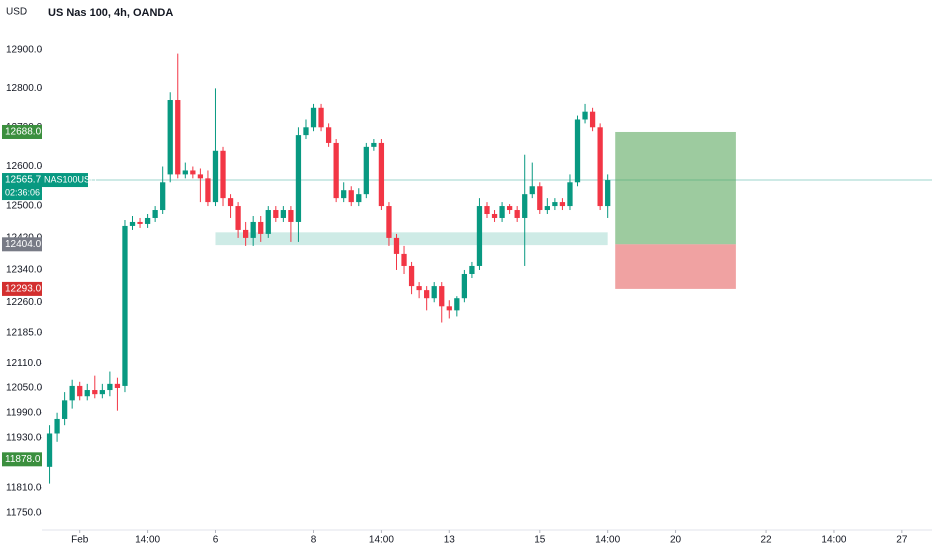 The image size is (932, 555). What do you see at coordinates (675, 266) in the screenshot?
I see `stop-zone` at bounding box center [675, 266].